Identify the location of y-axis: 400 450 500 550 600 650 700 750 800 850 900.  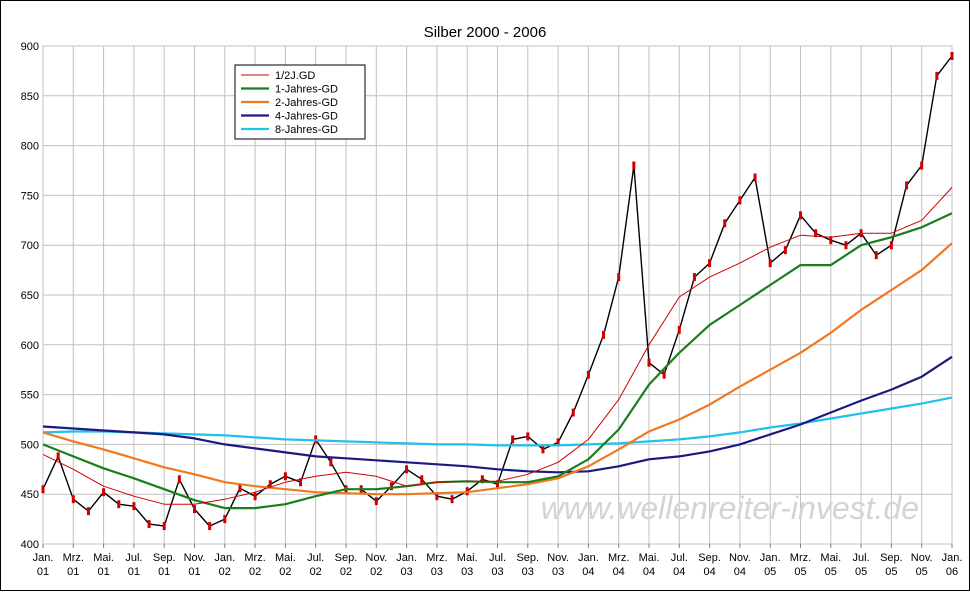
(30, 296).